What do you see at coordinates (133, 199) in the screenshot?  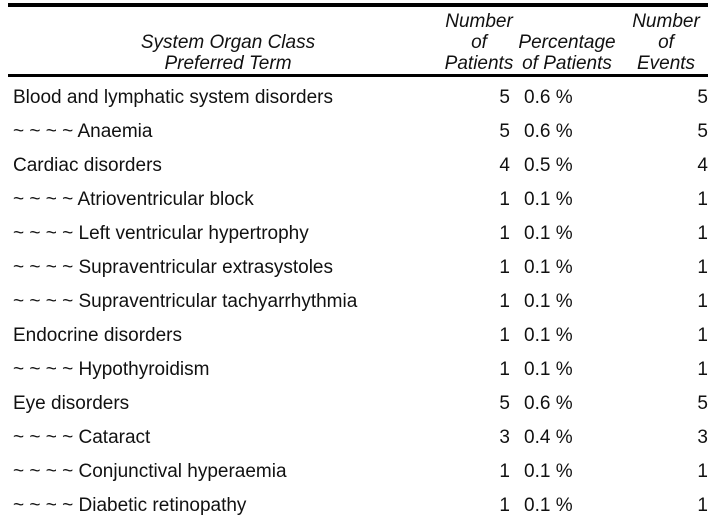 I see `cell-term: ~ ~ ~ ~ Atrioventricular block` at bounding box center [133, 199].